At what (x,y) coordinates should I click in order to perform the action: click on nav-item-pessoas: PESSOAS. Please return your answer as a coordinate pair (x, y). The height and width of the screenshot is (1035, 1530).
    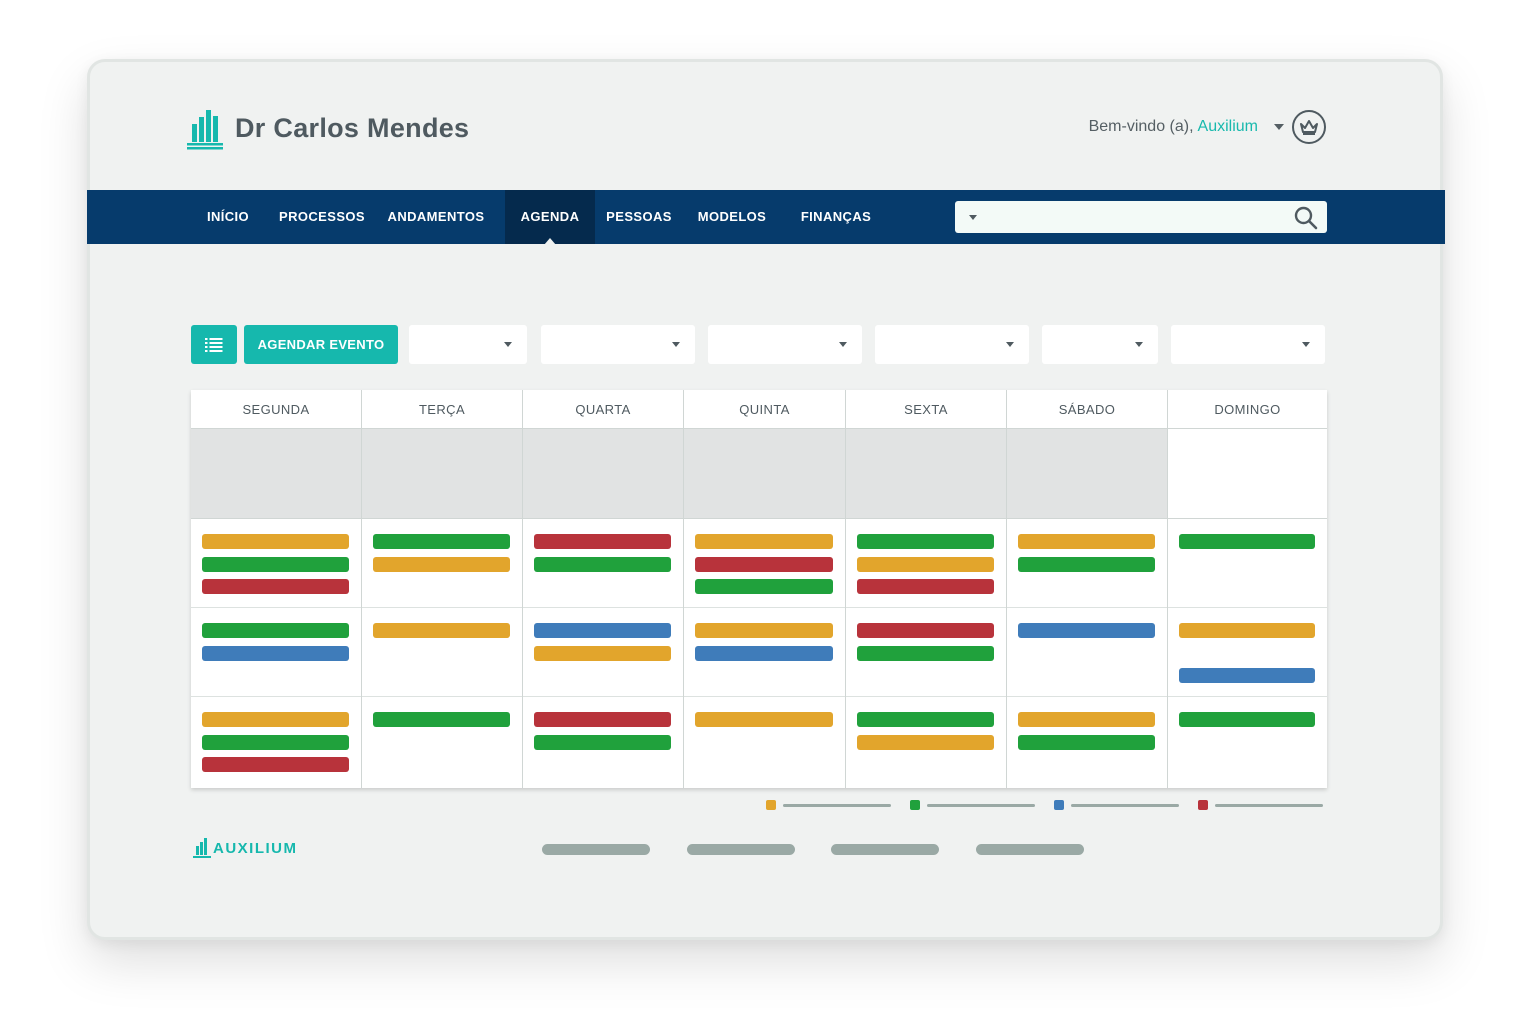
    Looking at the image, I should click on (639, 216).